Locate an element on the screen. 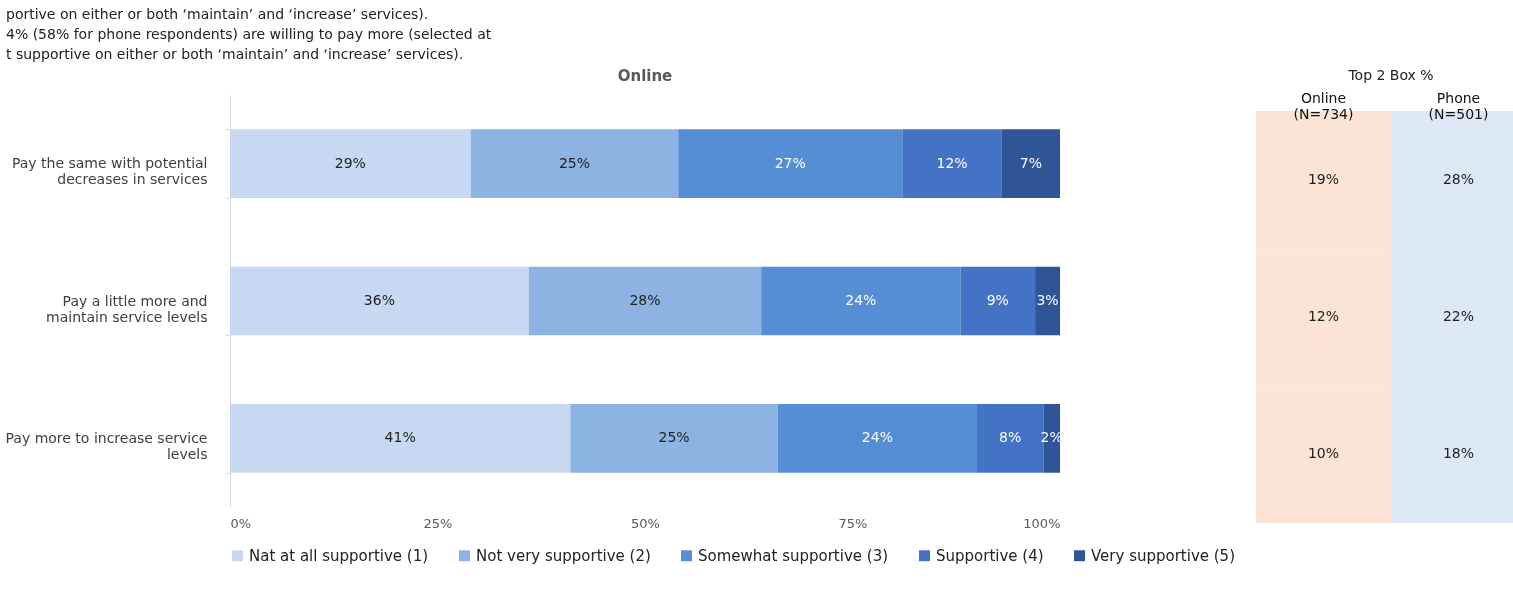 This screenshot has width=1513, height=611. x-tick-label: 75% is located at coordinates (853, 523).